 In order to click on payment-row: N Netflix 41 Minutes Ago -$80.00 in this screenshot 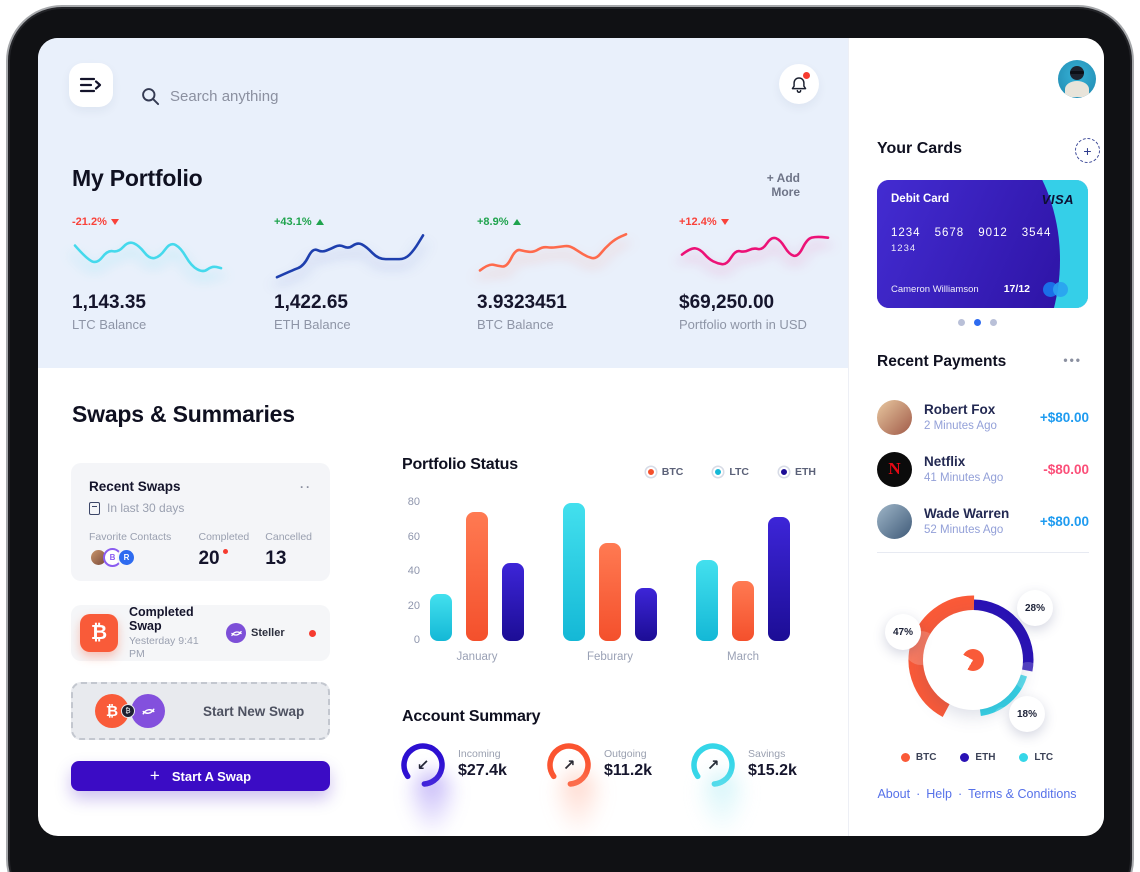, I will do `click(983, 469)`.